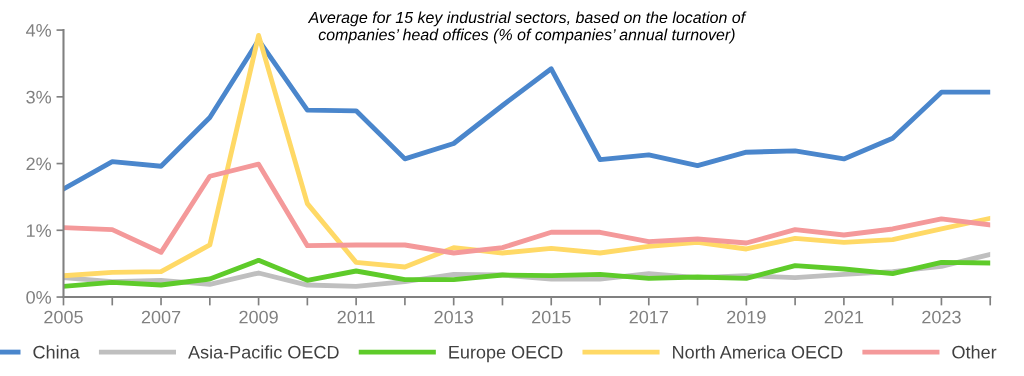 This screenshot has width=1024, height=376. What do you see at coordinates (39, 97) in the screenshot?
I see `y-tick-label: 3%` at bounding box center [39, 97].